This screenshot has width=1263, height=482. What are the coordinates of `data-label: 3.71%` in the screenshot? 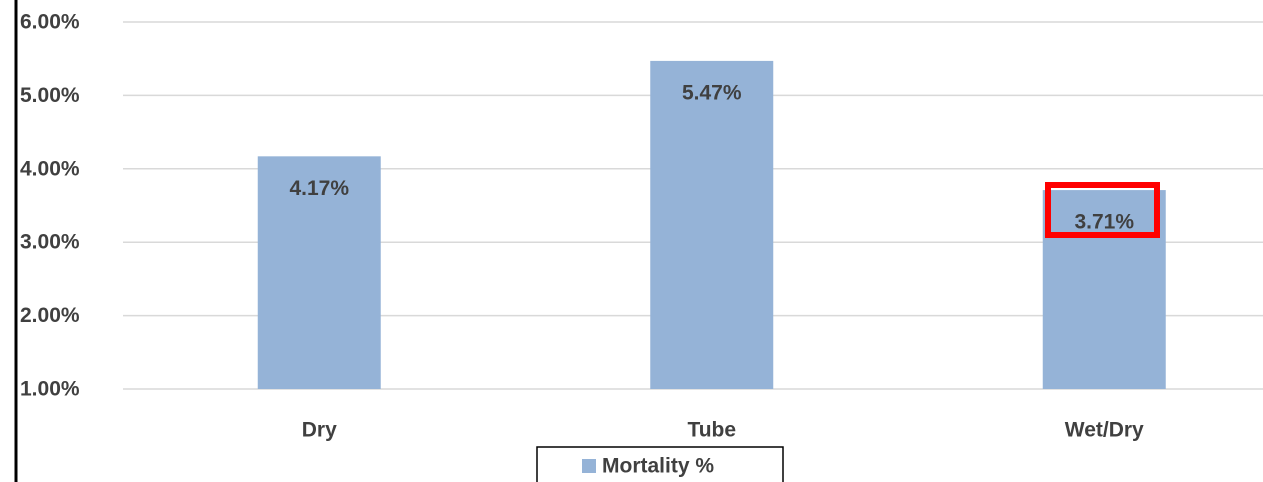 It's located at (1104, 222).